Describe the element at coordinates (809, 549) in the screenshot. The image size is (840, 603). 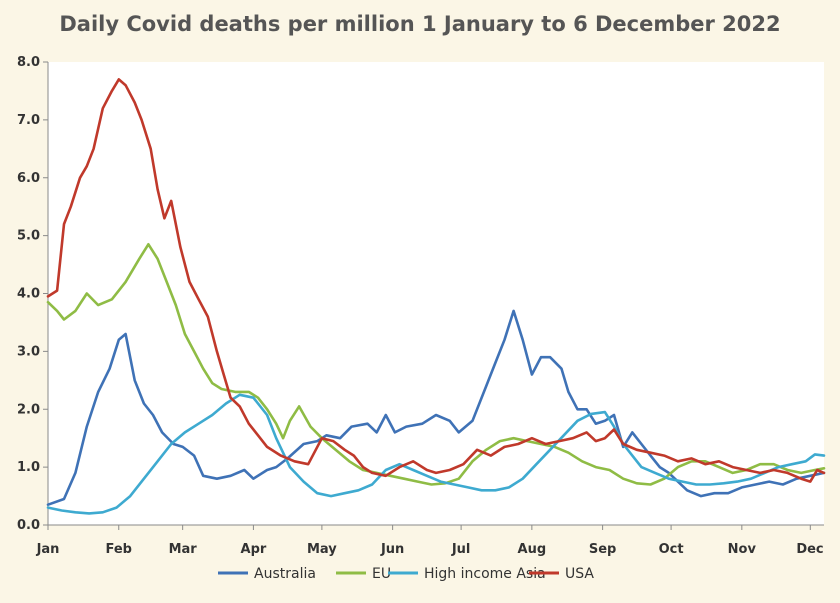
I see `x-tick-label: Dec` at that location.